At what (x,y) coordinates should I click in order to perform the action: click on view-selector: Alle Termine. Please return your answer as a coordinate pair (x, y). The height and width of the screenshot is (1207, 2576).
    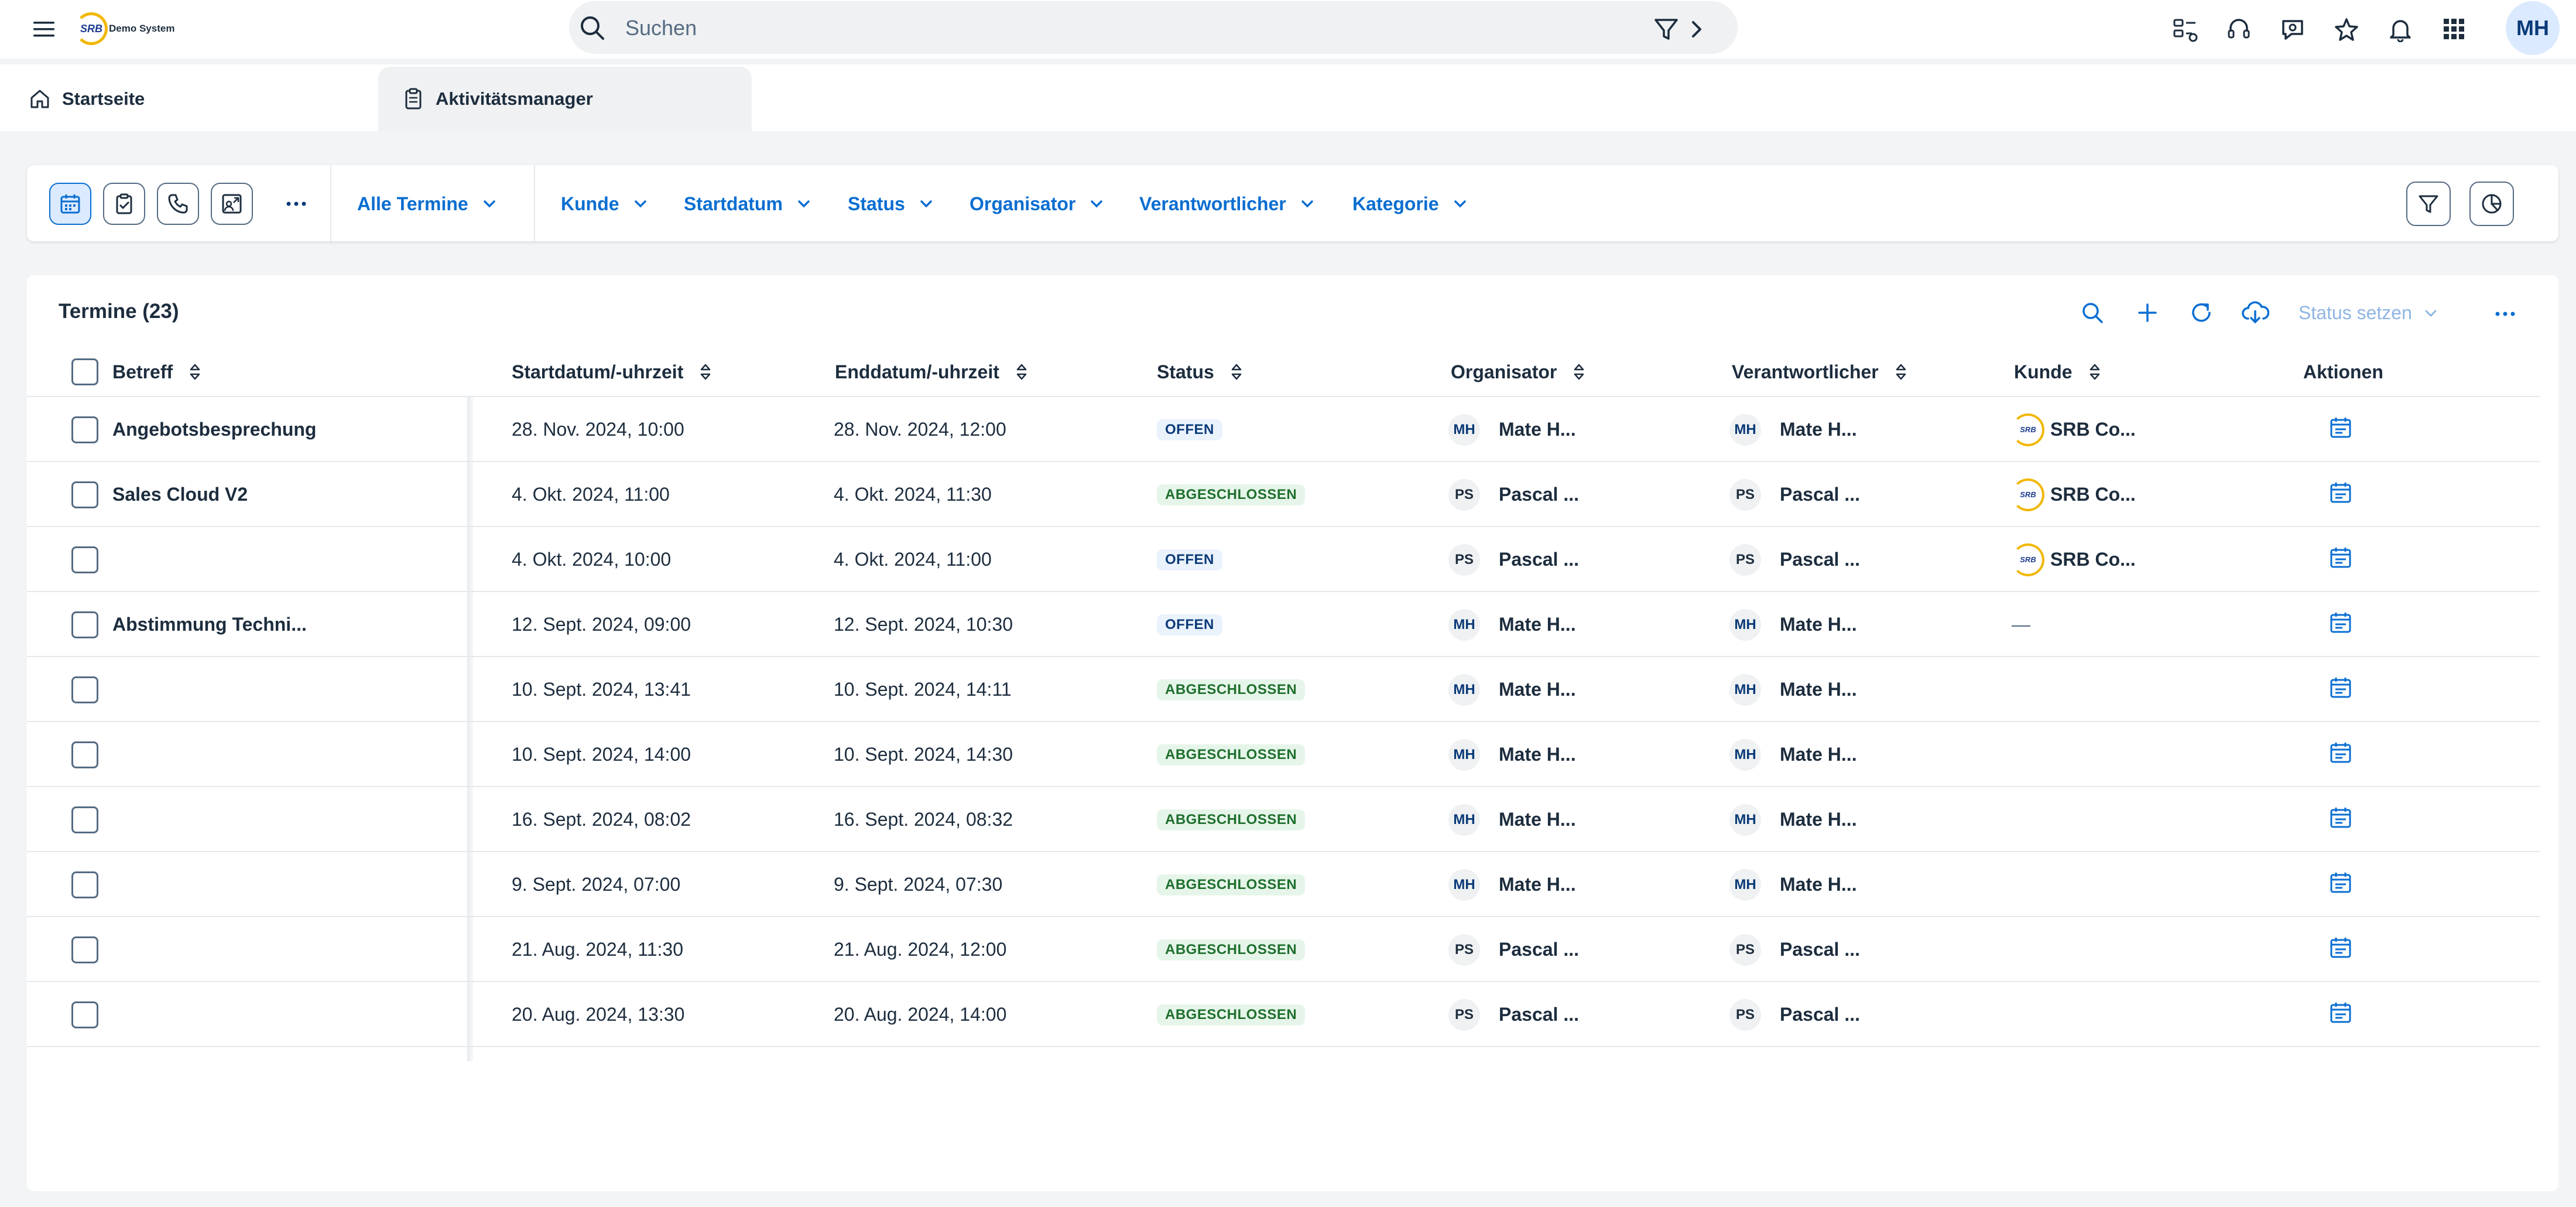
    Looking at the image, I should click on (427, 204).